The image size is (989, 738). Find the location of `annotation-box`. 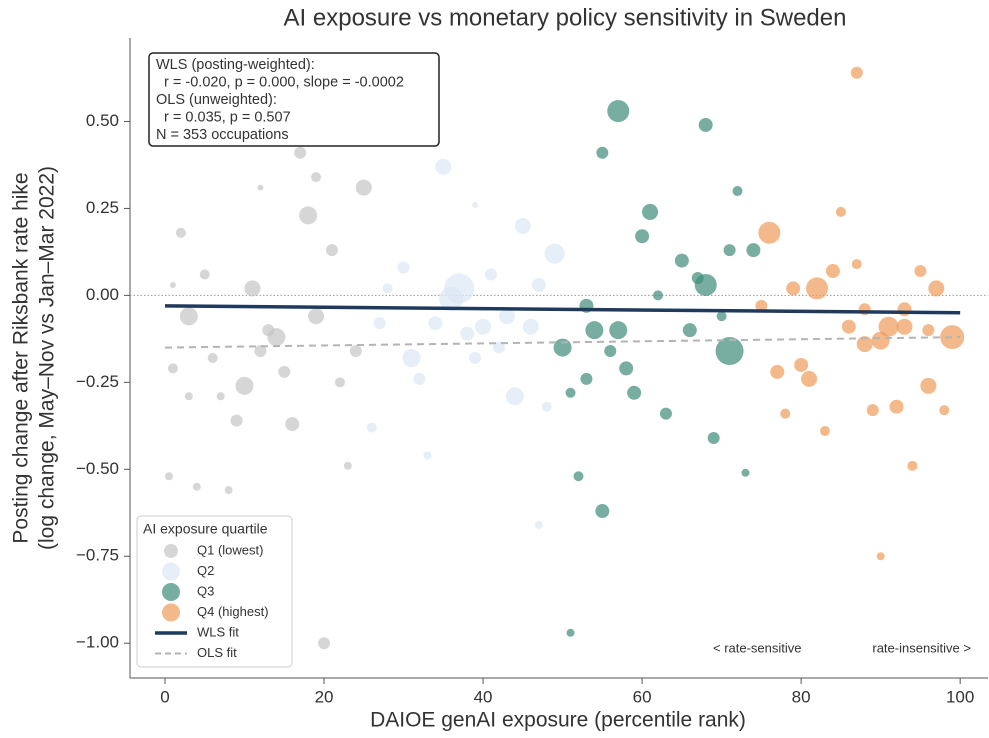

annotation-box is located at coordinates (294, 99).